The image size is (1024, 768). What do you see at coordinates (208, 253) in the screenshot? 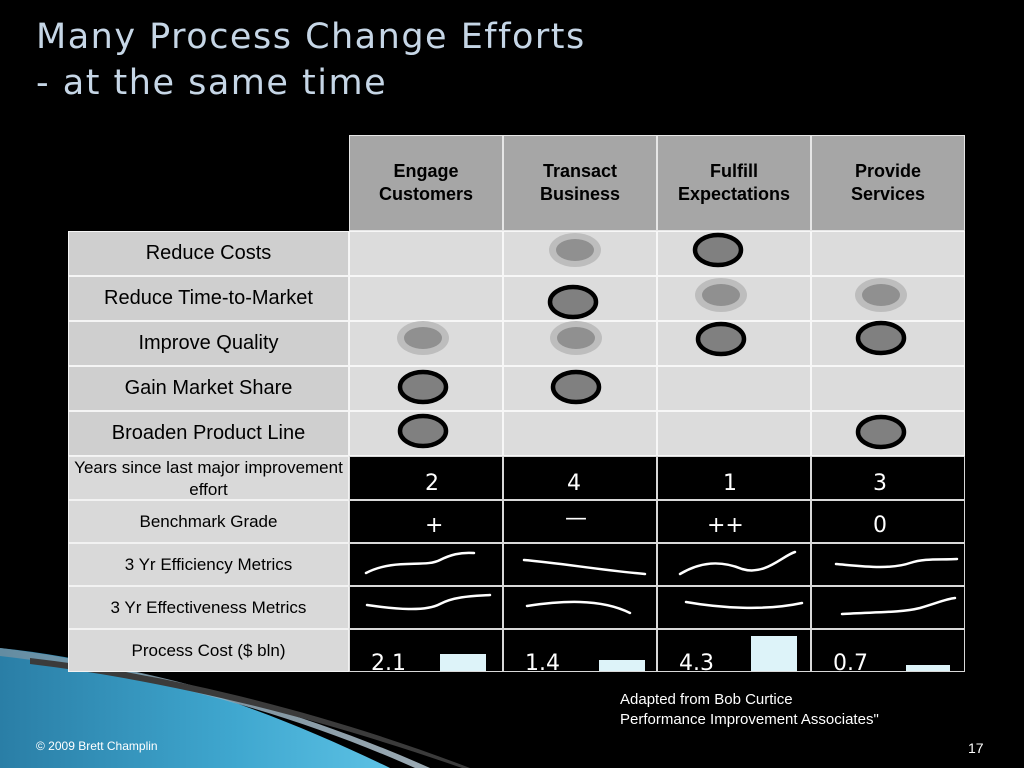
I see `row-label: Reduce Costs` at bounding box center [208, 253].